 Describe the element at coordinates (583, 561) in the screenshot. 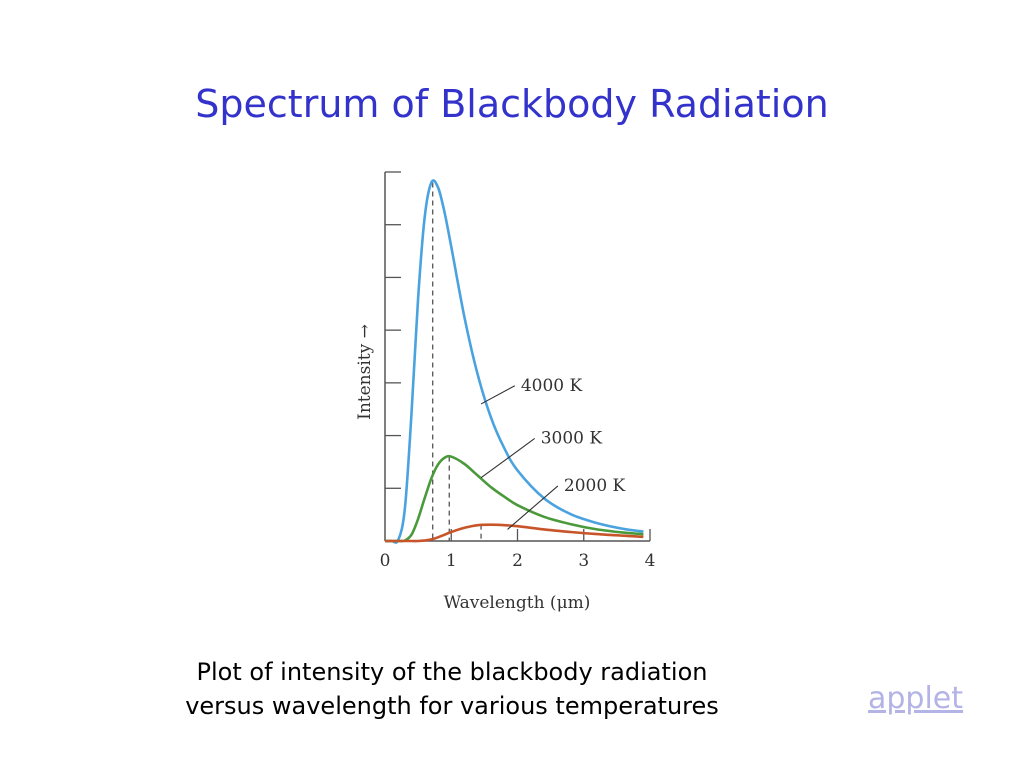

I see `x-tick-label: 3` at that location.